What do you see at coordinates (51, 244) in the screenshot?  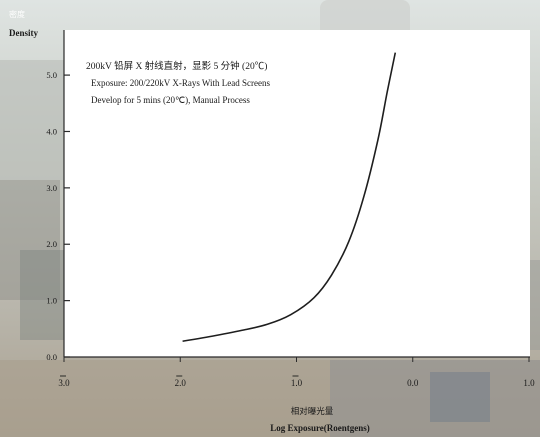 I see `y-tick-label: 2.0` at bounding box center [51, 244].